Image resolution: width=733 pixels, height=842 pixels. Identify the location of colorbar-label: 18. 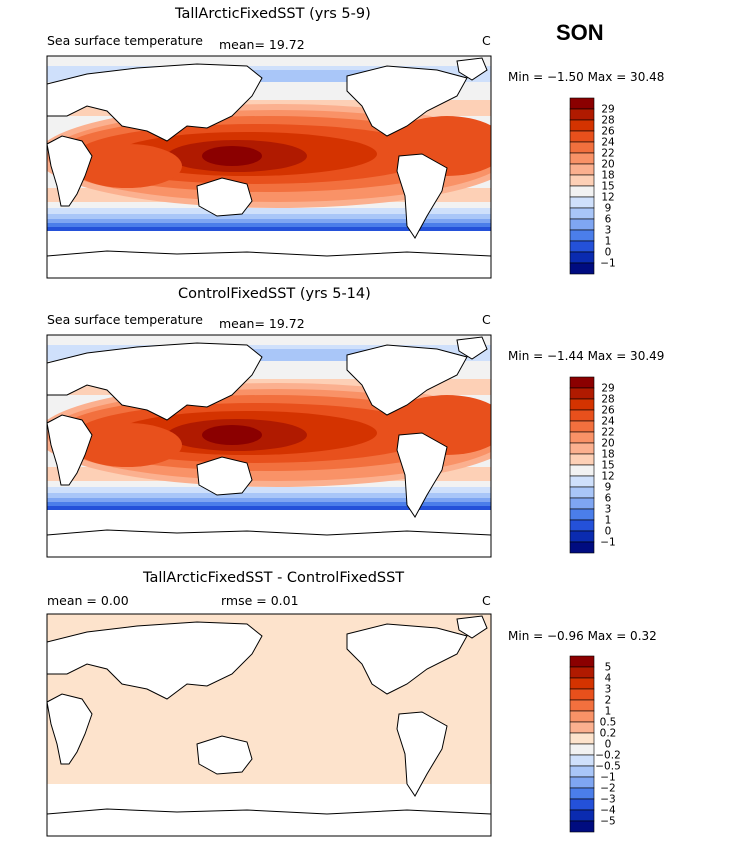
(607, 455).